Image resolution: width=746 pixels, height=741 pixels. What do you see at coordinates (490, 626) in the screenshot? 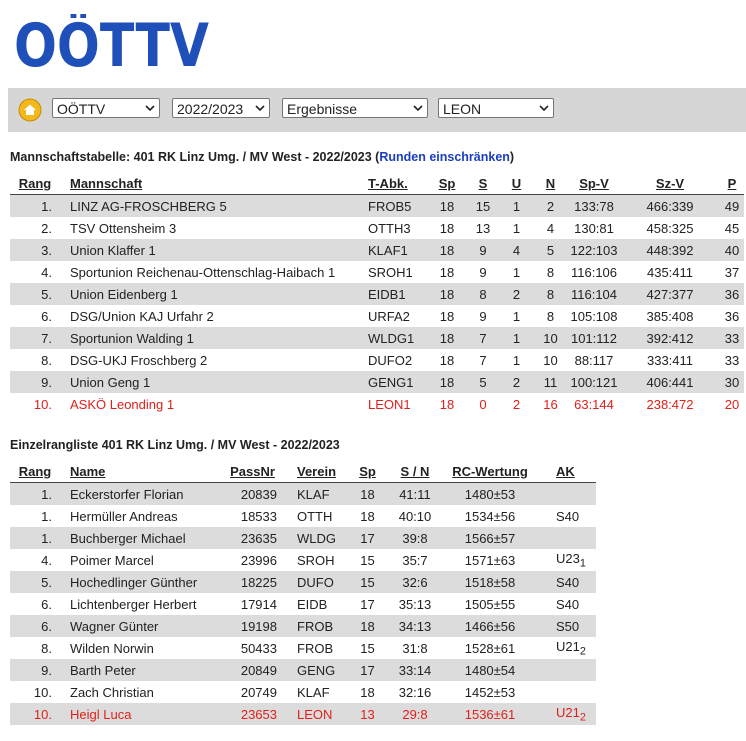
I see `table-cell: 1466±56` at bounding box center [490, 626].